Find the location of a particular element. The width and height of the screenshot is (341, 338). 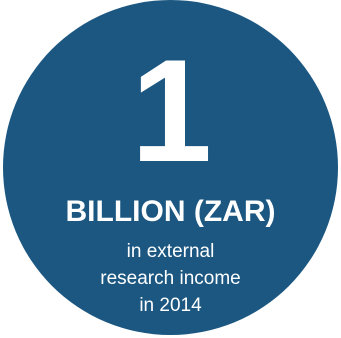

stat-description-line-2: research income is located at coordinates (170, 278).